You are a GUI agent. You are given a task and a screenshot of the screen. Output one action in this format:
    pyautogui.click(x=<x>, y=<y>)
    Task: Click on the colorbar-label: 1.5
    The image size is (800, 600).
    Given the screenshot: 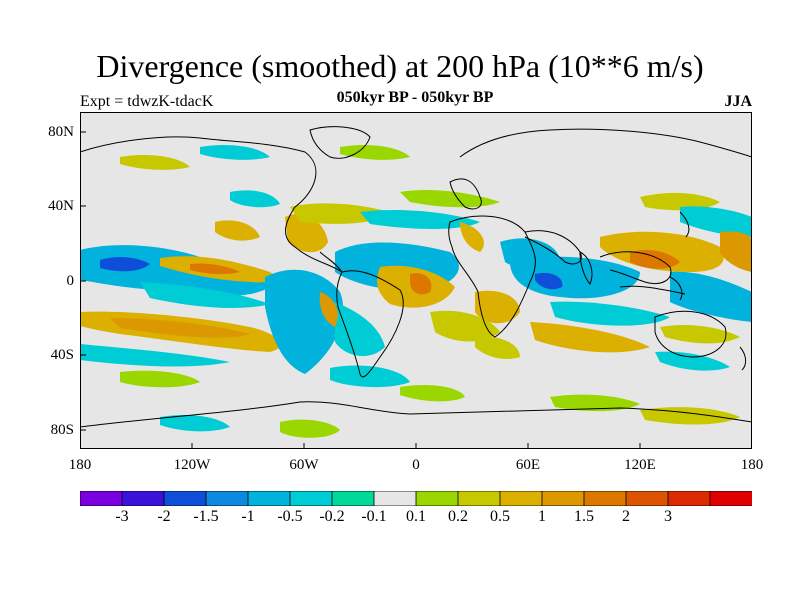 What is the action you would take?
    pyautogui.click(x=584, y=516)
    